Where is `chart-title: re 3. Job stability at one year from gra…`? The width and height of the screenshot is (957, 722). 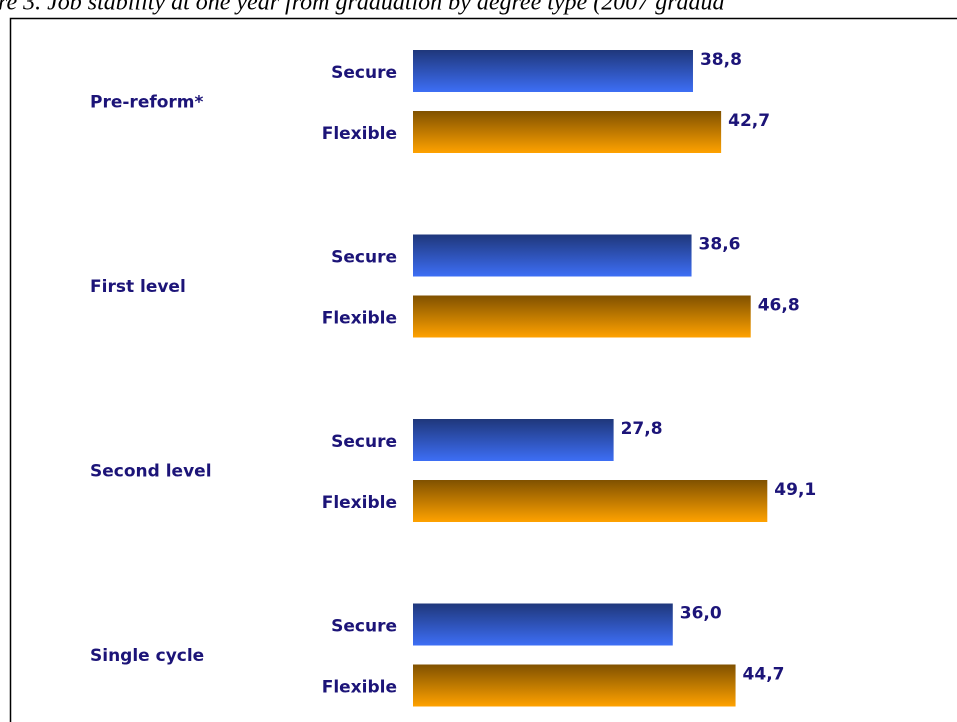 chart-title: re 3. Job stability at one year from gra… is located at coordinates (362, 8).